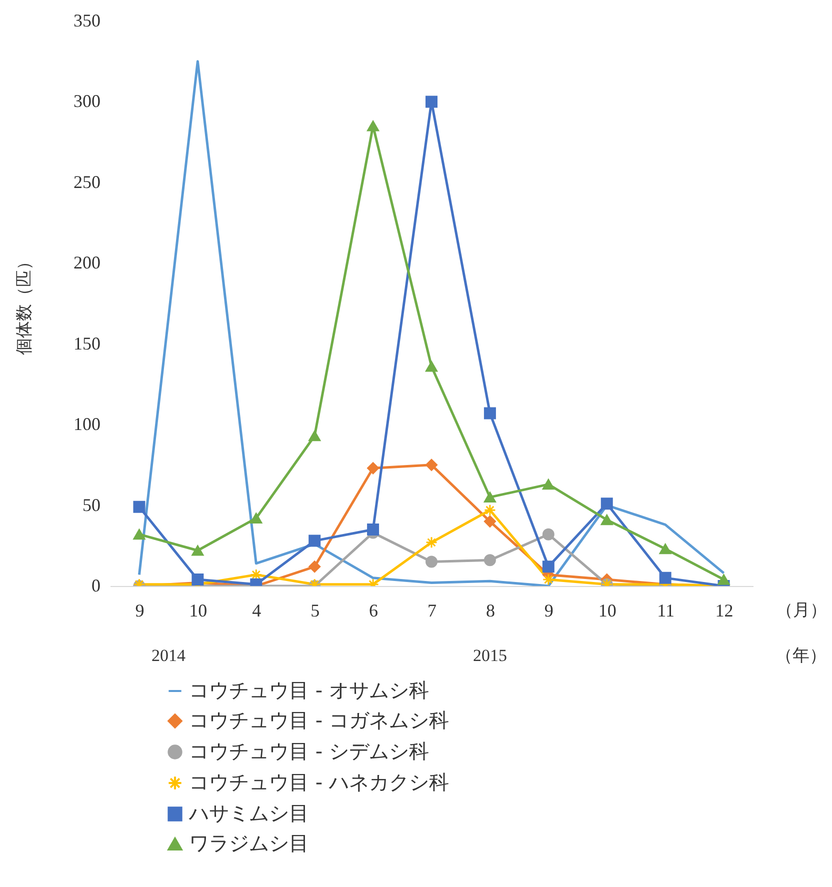  I want to click on text: 2015, so click(489, 655).